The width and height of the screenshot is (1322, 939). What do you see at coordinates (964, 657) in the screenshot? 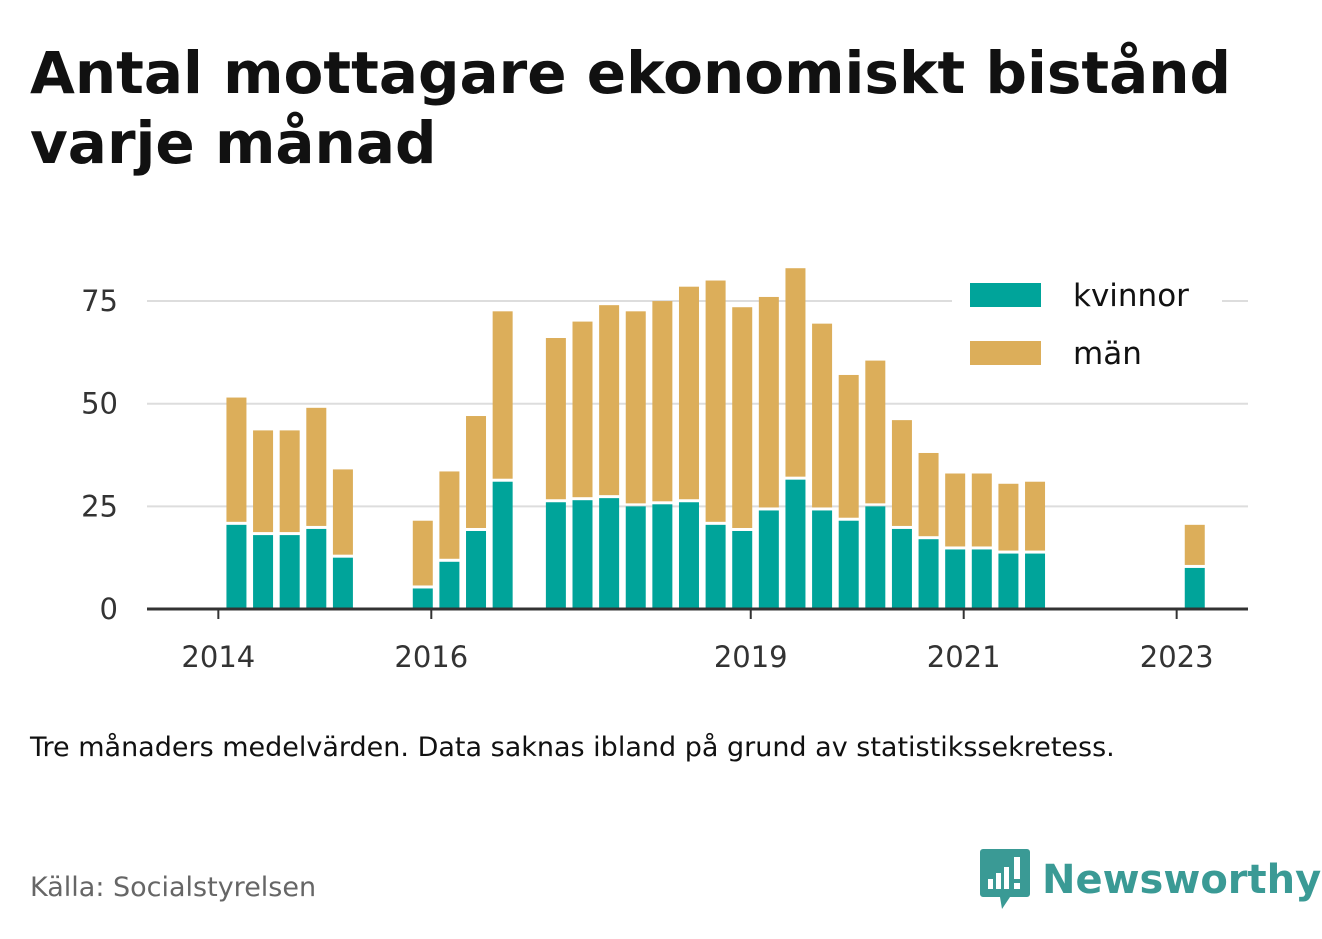
I see `x-tick-label: 2021` at bounding box center [964, 657].